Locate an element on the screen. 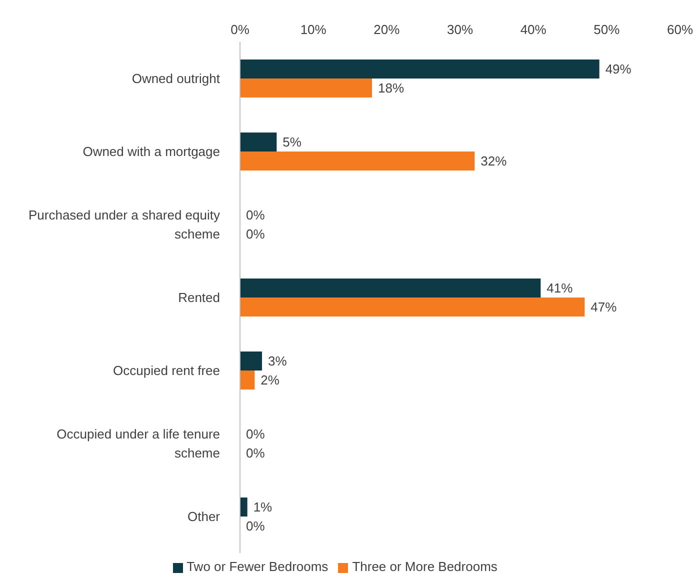 The height and width of the screenshot is (582, 694). x-tick-label: 40% is located at coordinates (533, 29).